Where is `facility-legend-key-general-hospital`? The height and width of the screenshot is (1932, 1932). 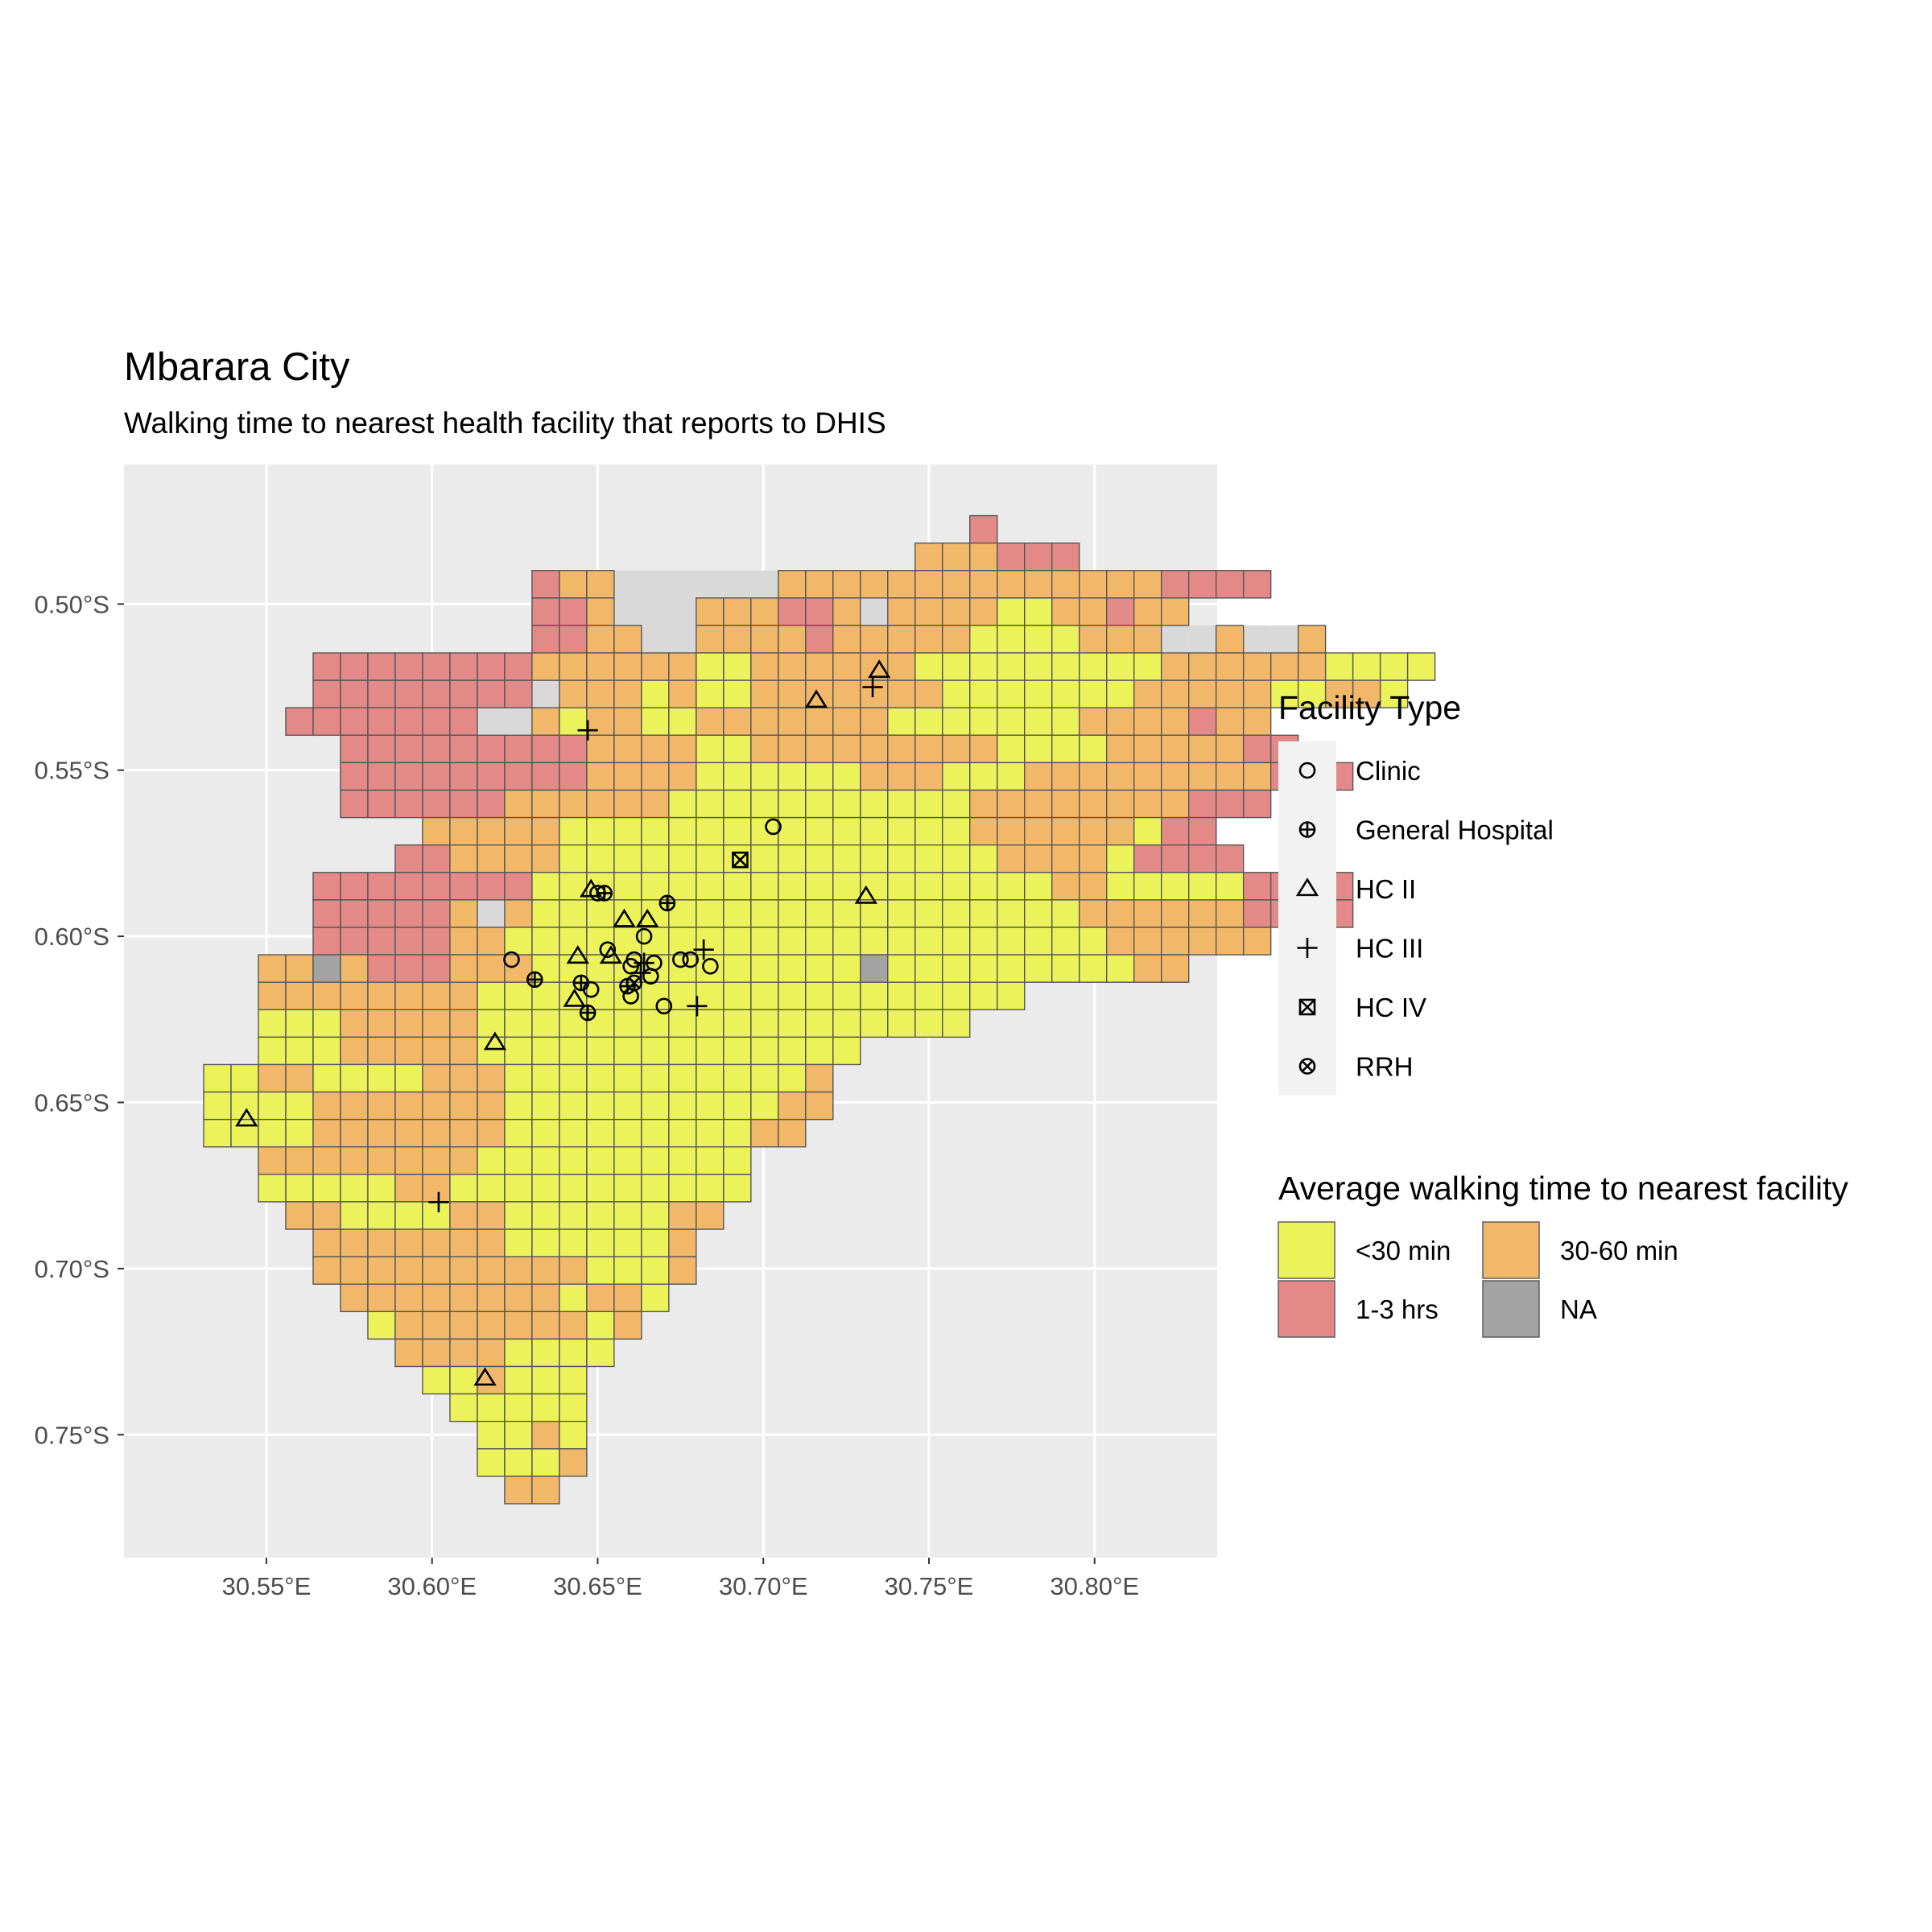 facility-legend-key-general-hospital is located at coordinates (1307, 830).